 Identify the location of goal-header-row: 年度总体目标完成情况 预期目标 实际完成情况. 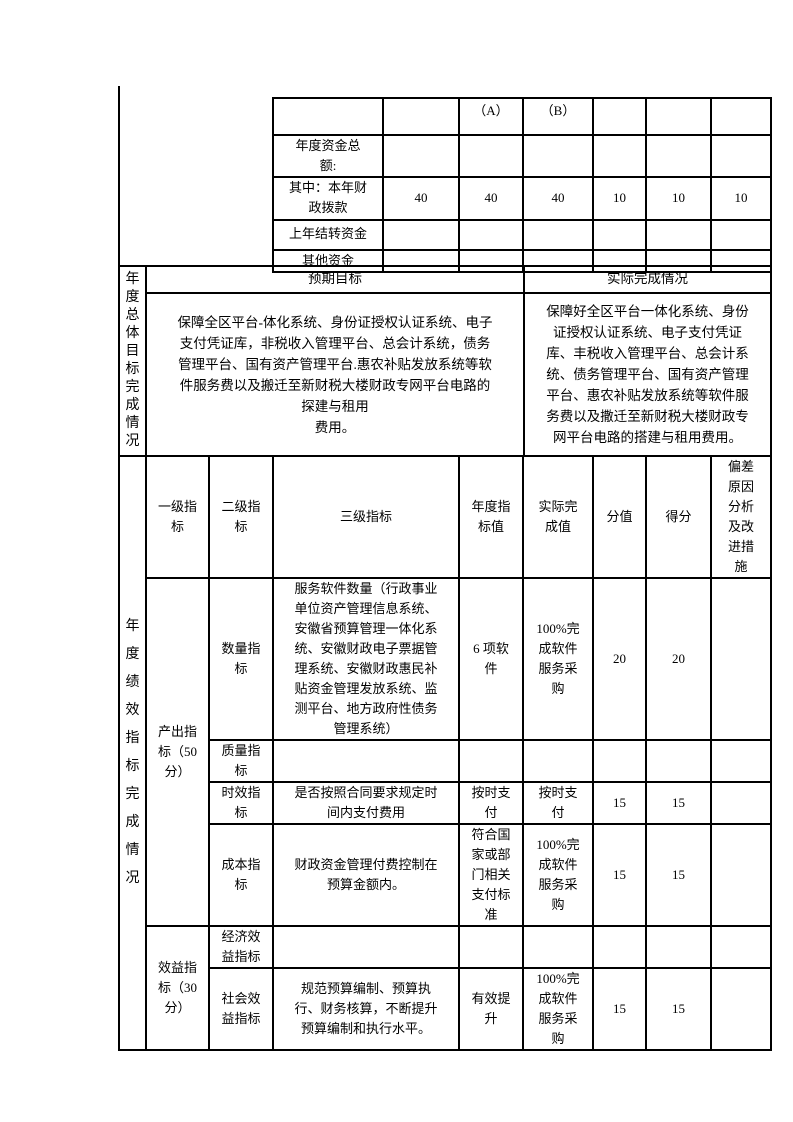
(445, 361).